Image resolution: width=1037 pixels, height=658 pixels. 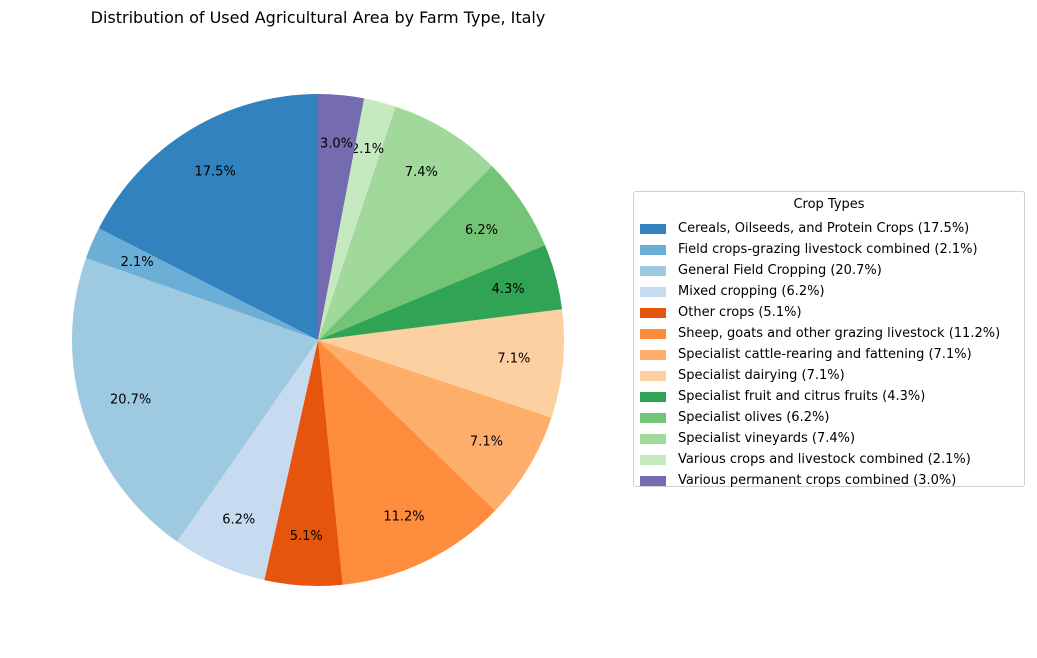 I want to click on legend-item: General Field Cropping (20.7%), so click(x=829, y=270).